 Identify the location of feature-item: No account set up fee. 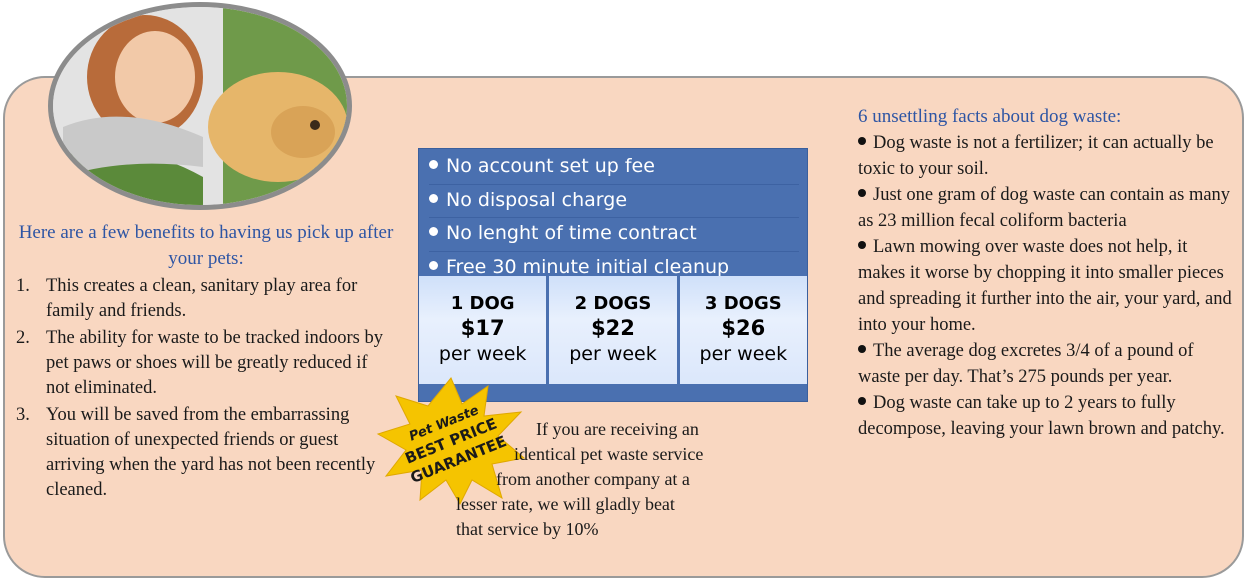
(614, 168).